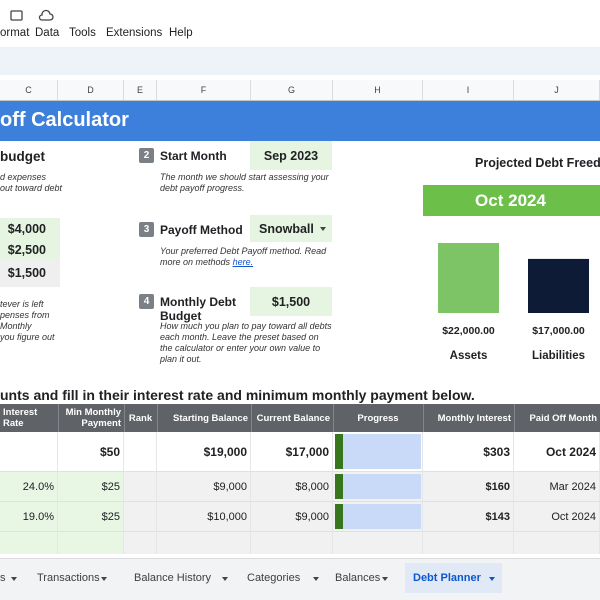 This screenshot has height=600, width=600. I want to click on table-cell: $8,000, so click(292, 487).